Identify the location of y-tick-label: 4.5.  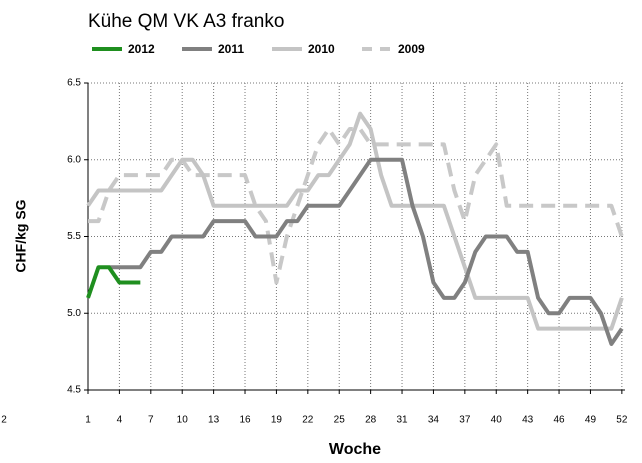
(74, 390).